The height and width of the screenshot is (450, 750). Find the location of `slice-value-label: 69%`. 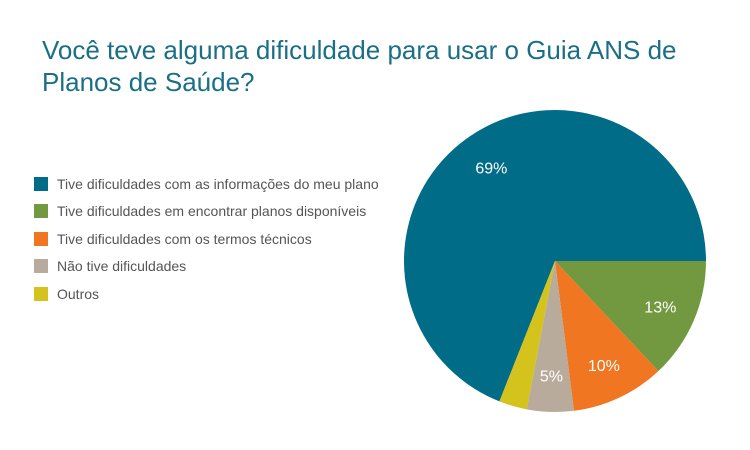

slice-value-label: 69% is located at coordinates (491, 168).